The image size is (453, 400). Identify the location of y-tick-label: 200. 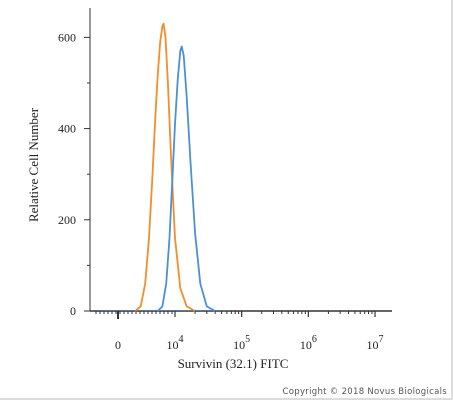
(67, 220).